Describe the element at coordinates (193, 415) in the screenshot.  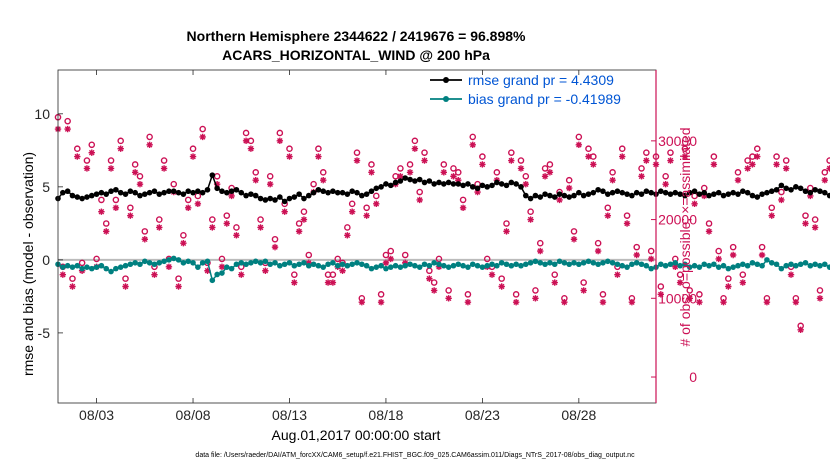
I see `x-tick-label: 08/08` at that location.